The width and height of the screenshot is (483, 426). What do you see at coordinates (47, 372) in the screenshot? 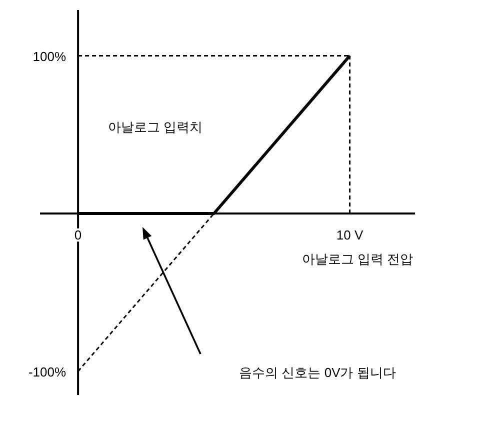
I see `ytick: -100%` at bounding box center [47, 372].